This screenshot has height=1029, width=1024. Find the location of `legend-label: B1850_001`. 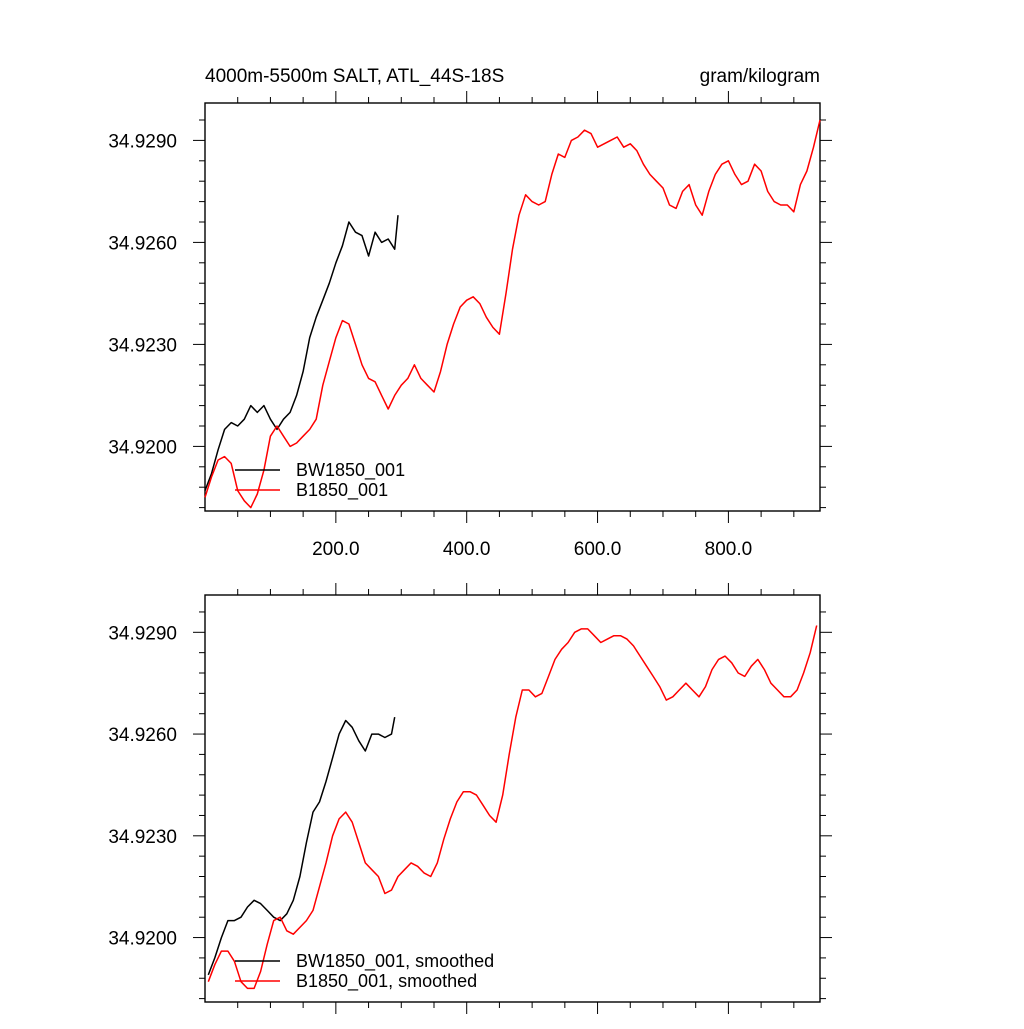

legend-label: B1850_001 is located at coordinates (342, 490).